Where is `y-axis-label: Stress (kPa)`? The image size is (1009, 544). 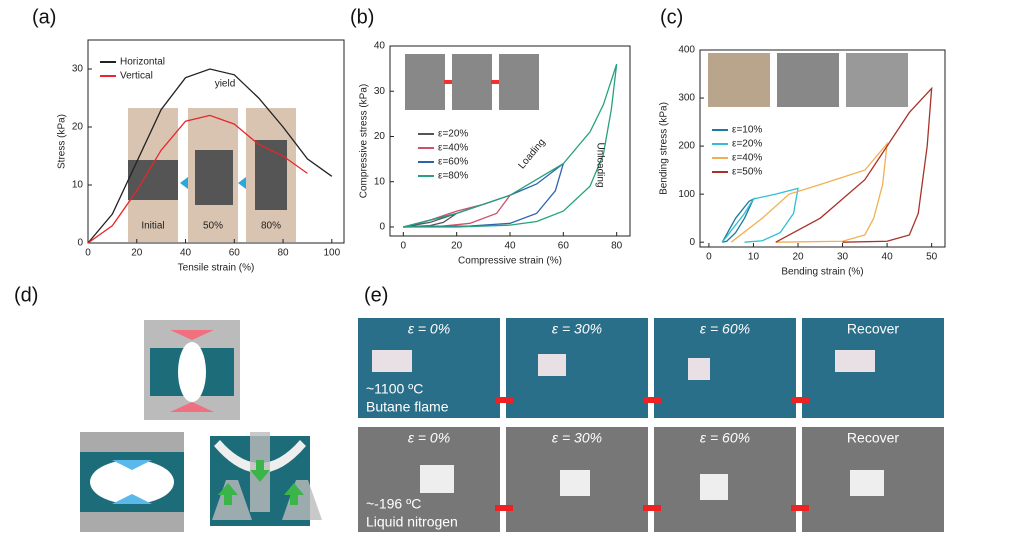
y-axis-label: Stress (kPa) is located at coordinates (62, 141).